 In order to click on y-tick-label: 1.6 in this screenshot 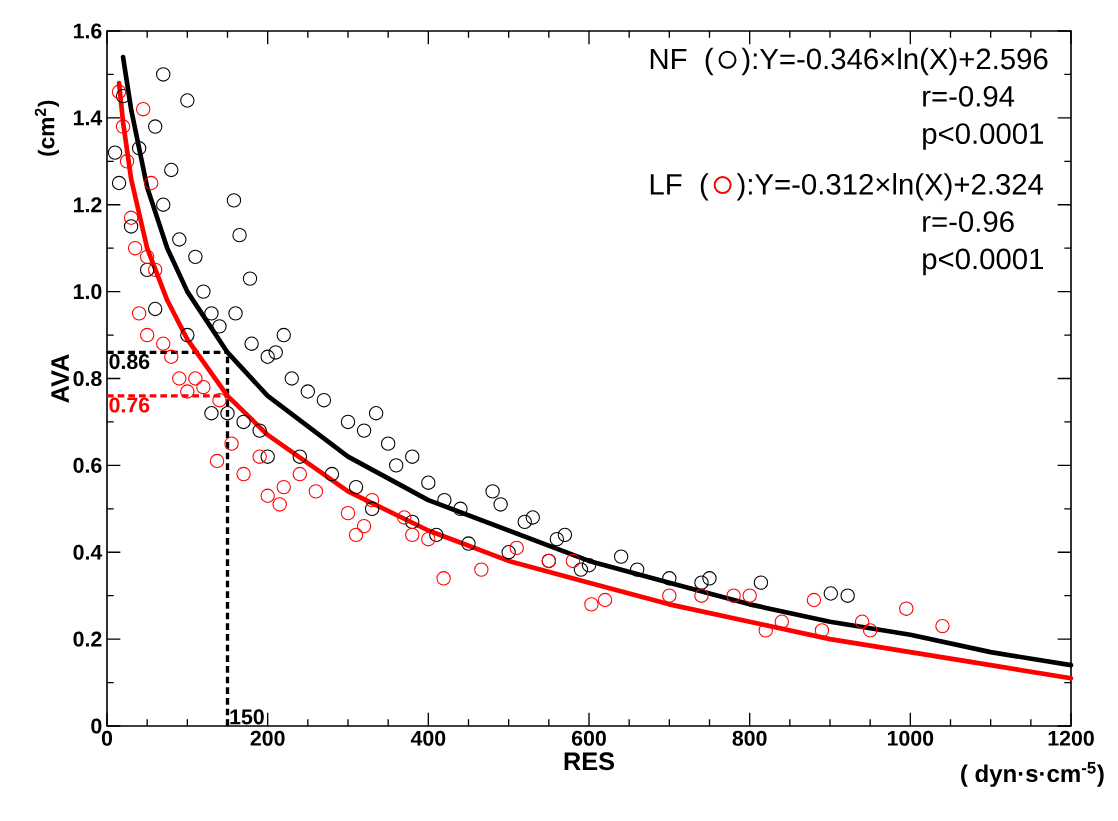, I will do `click(87, 31)`.